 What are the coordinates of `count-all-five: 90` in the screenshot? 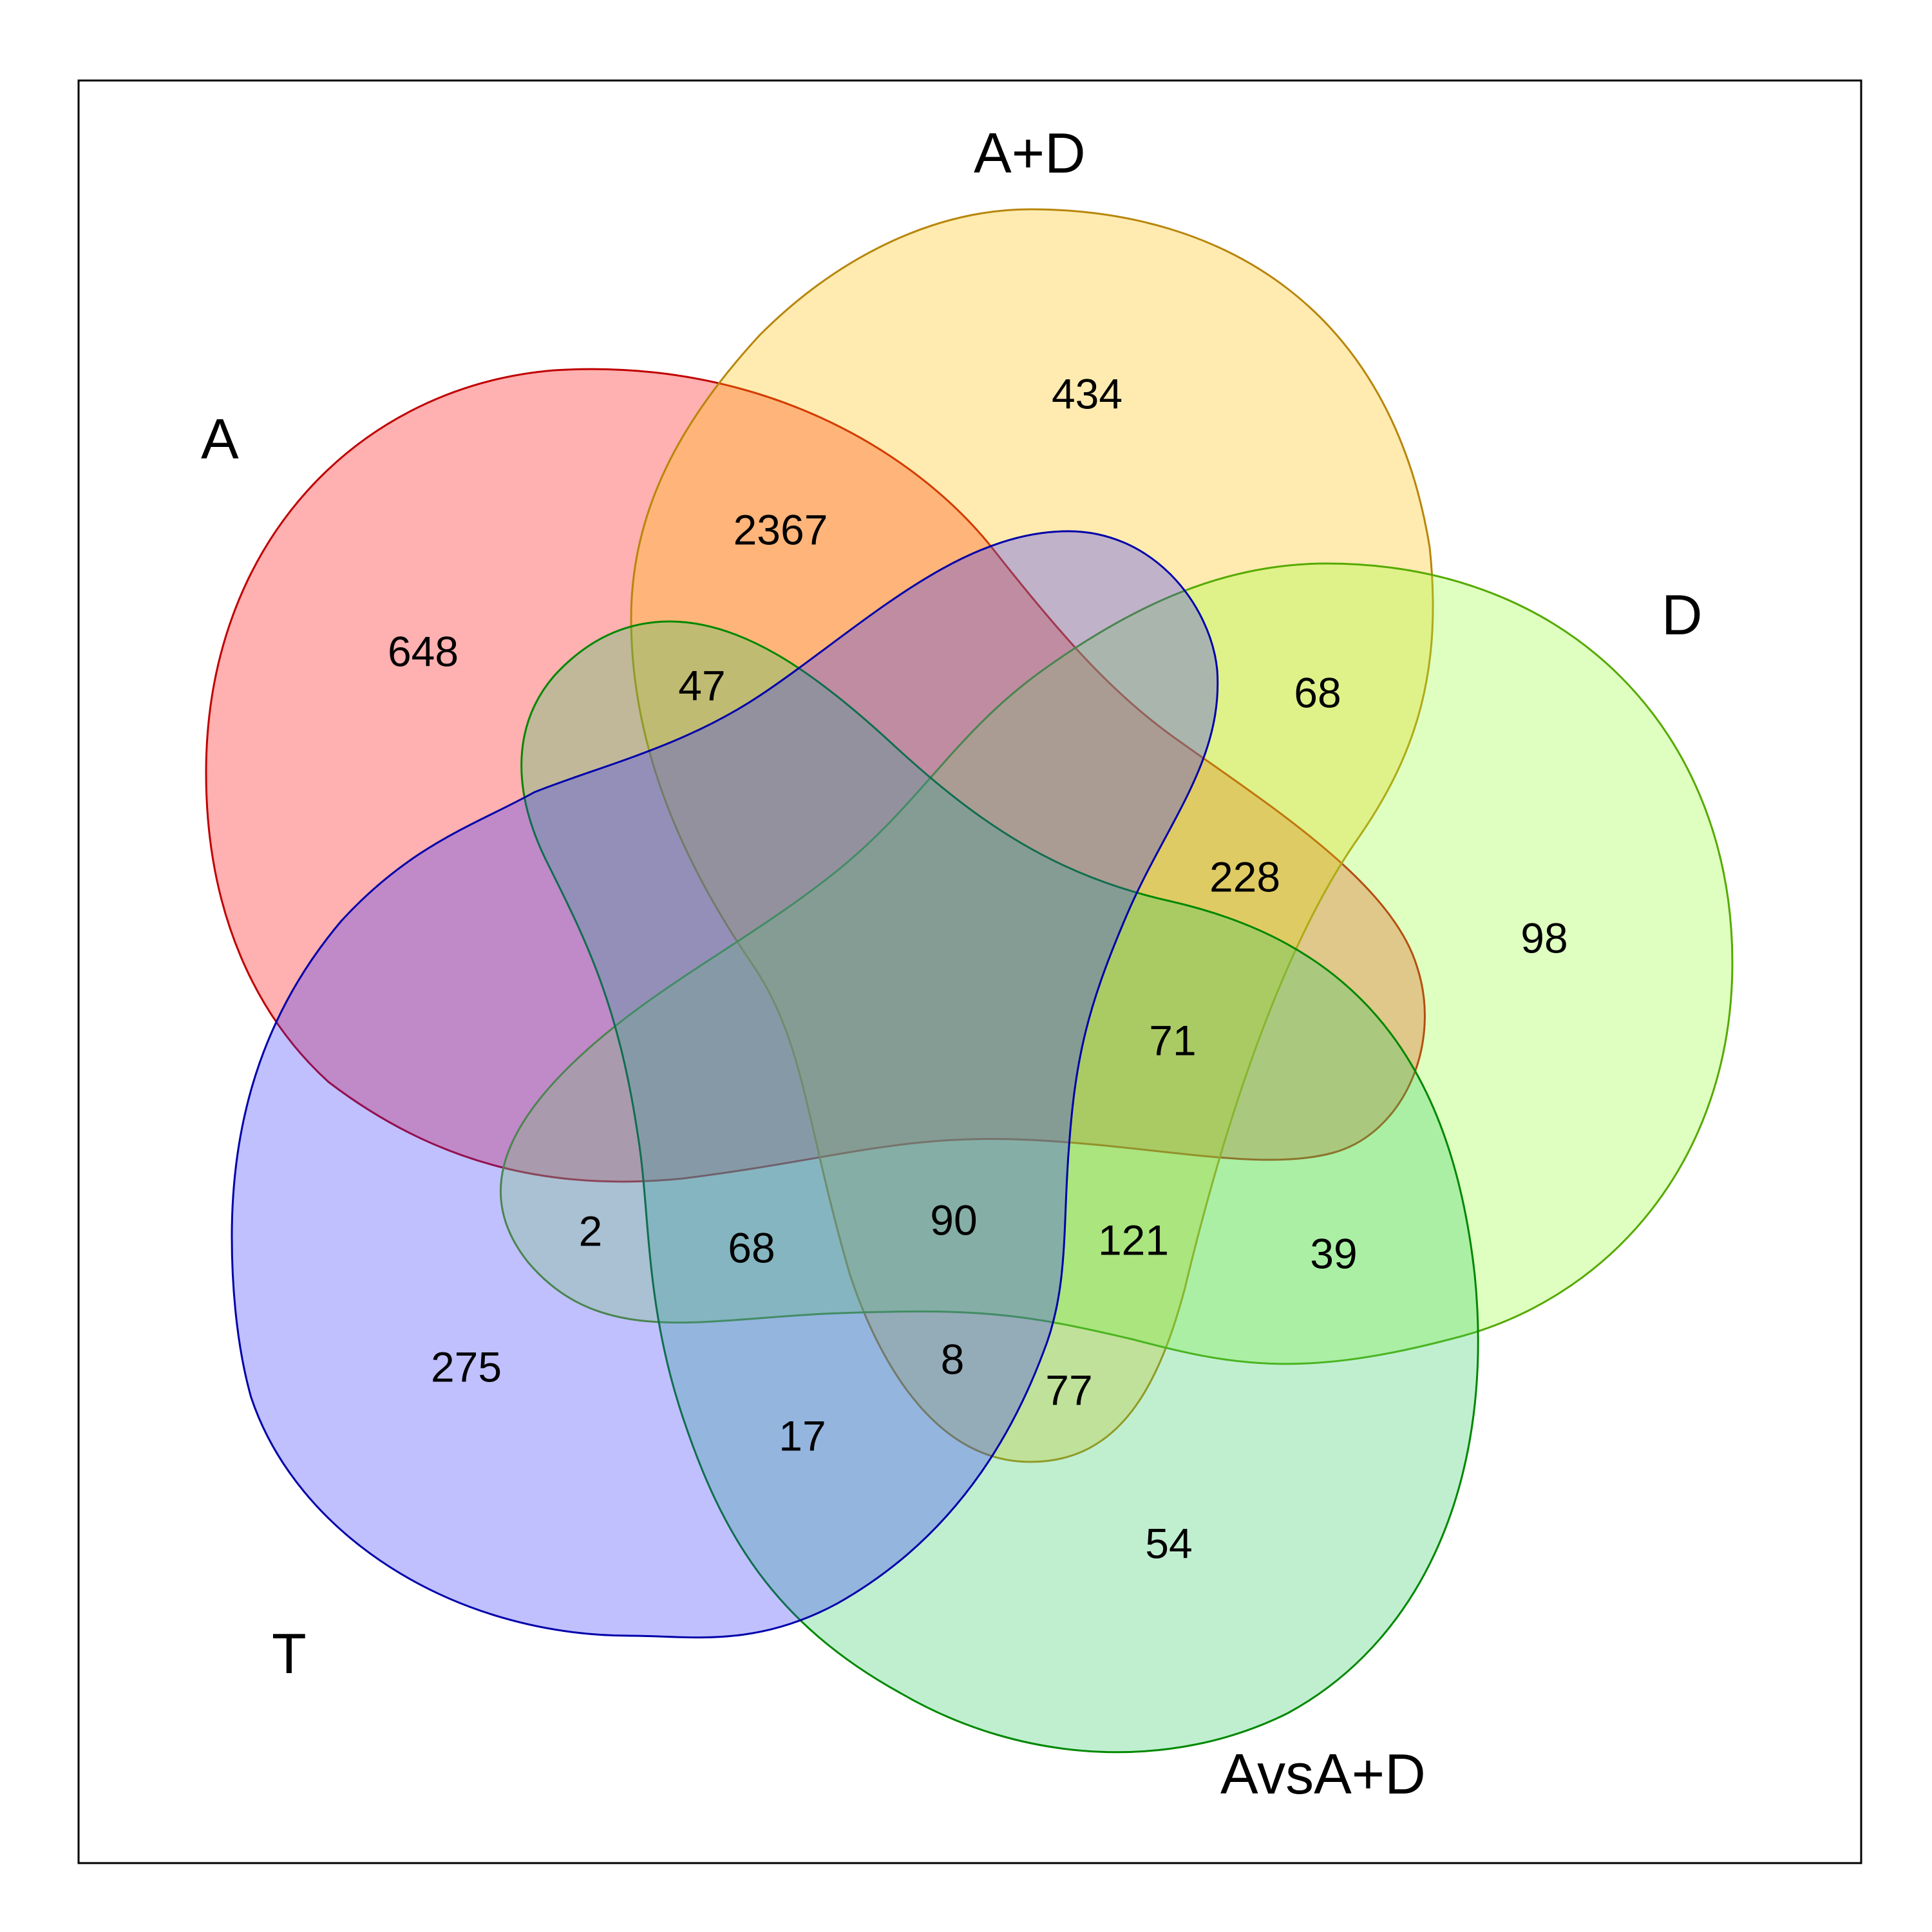 It's located at (953, 1220).